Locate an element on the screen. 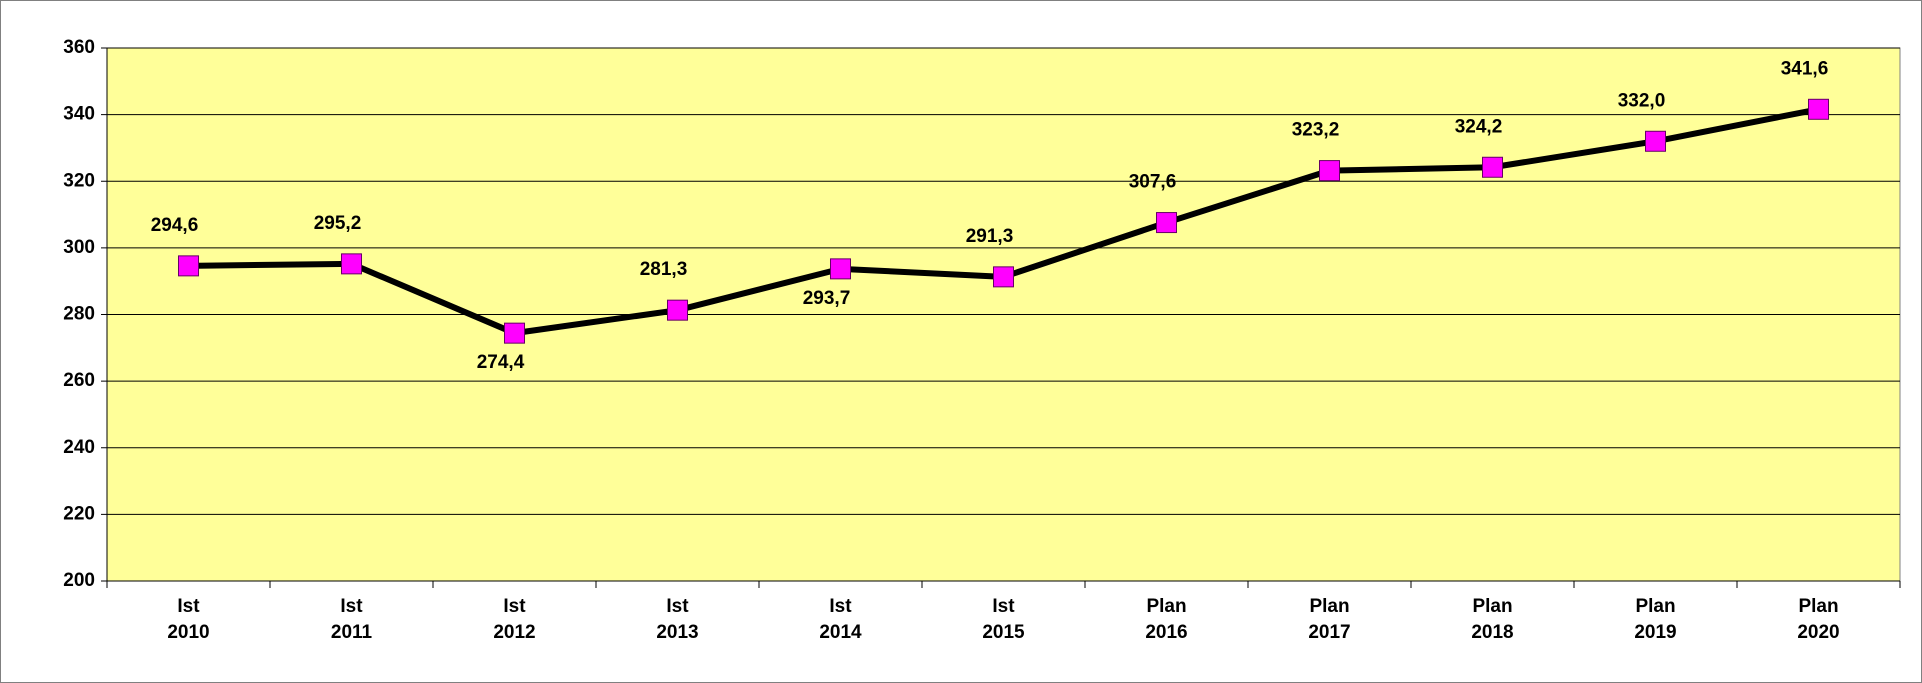 Image resolution: width=1922 pixels, height=683 pixels. y-tick-label: 280 is located at coordinates (79, 314).